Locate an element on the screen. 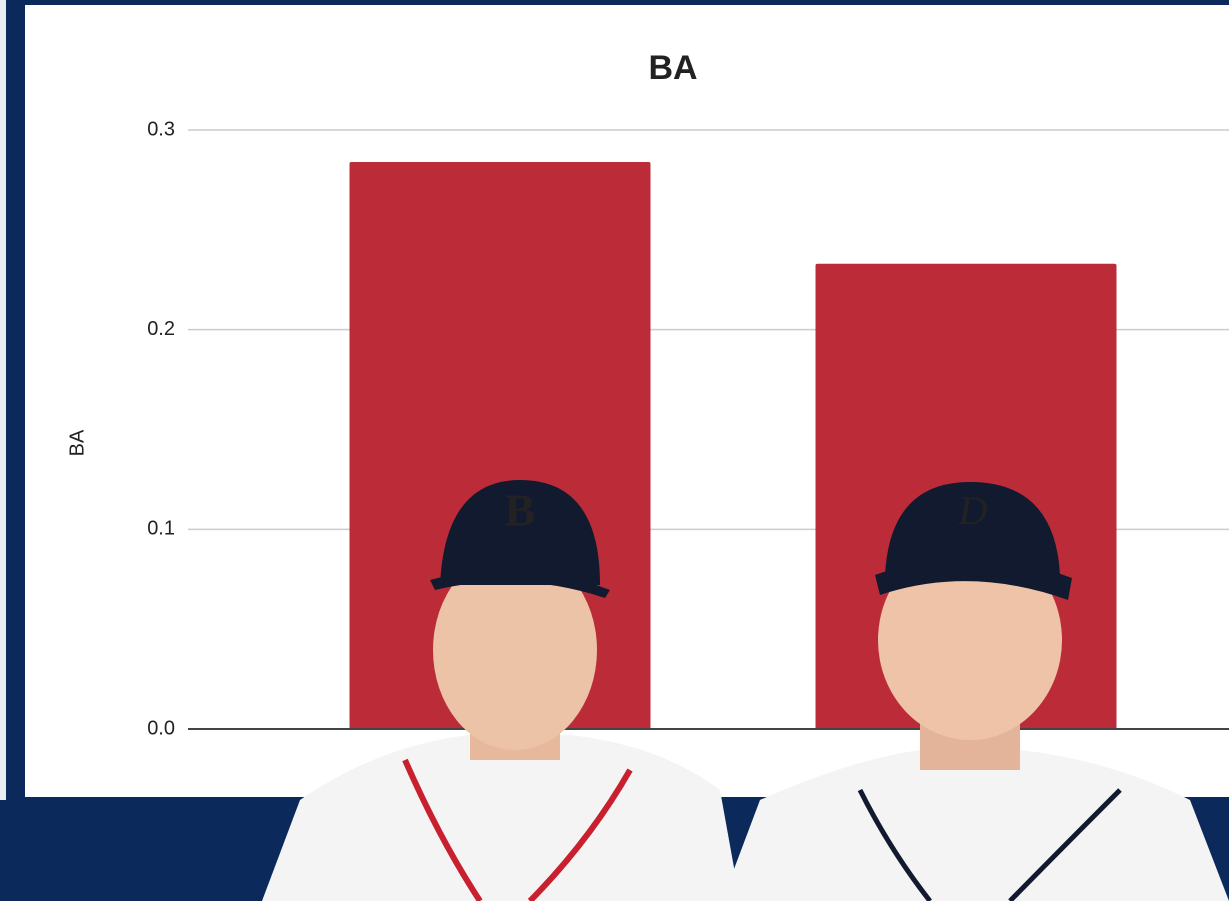 Image resolution: width=1229 pixels, height=901 pixels. chart-title: BA is located at coordinates (672, 68).